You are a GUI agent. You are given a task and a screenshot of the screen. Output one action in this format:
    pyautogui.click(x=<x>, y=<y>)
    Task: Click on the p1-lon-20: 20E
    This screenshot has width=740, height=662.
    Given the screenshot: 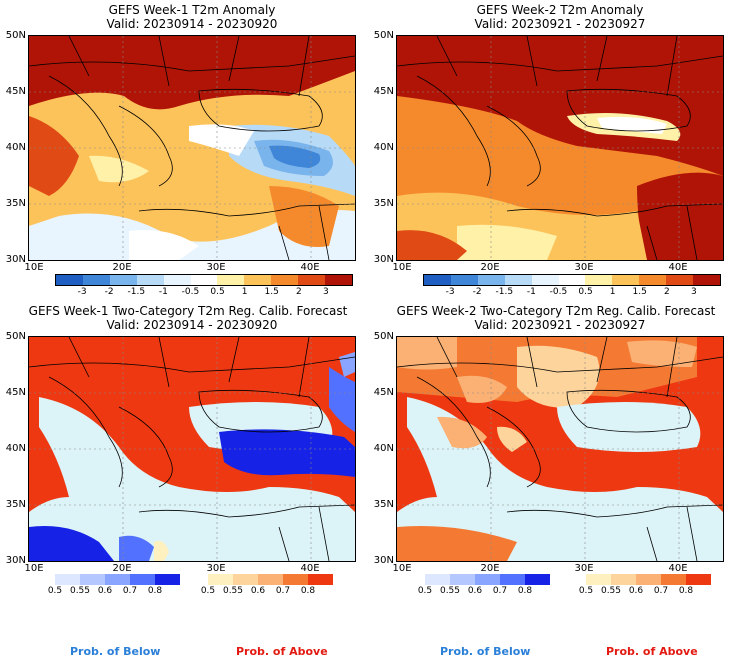 What is the action you would take?
    pyautogui.click(x=122, y=267)
    